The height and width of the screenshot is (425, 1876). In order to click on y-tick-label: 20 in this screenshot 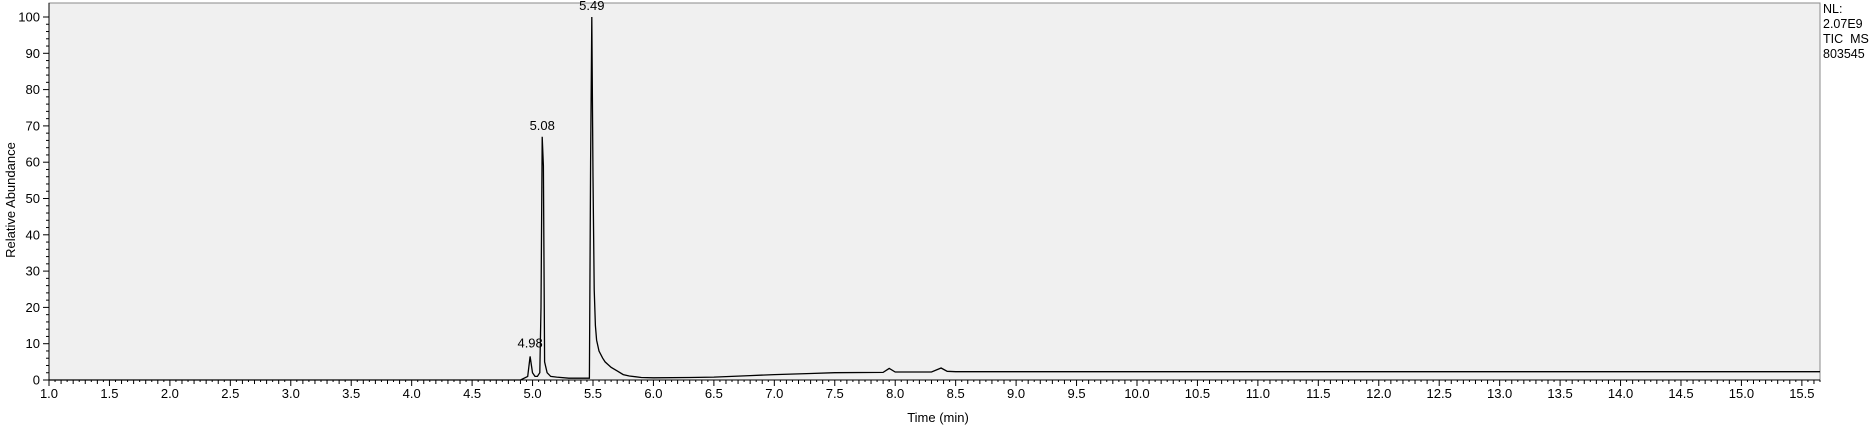, I will do `click(33, 307)`.